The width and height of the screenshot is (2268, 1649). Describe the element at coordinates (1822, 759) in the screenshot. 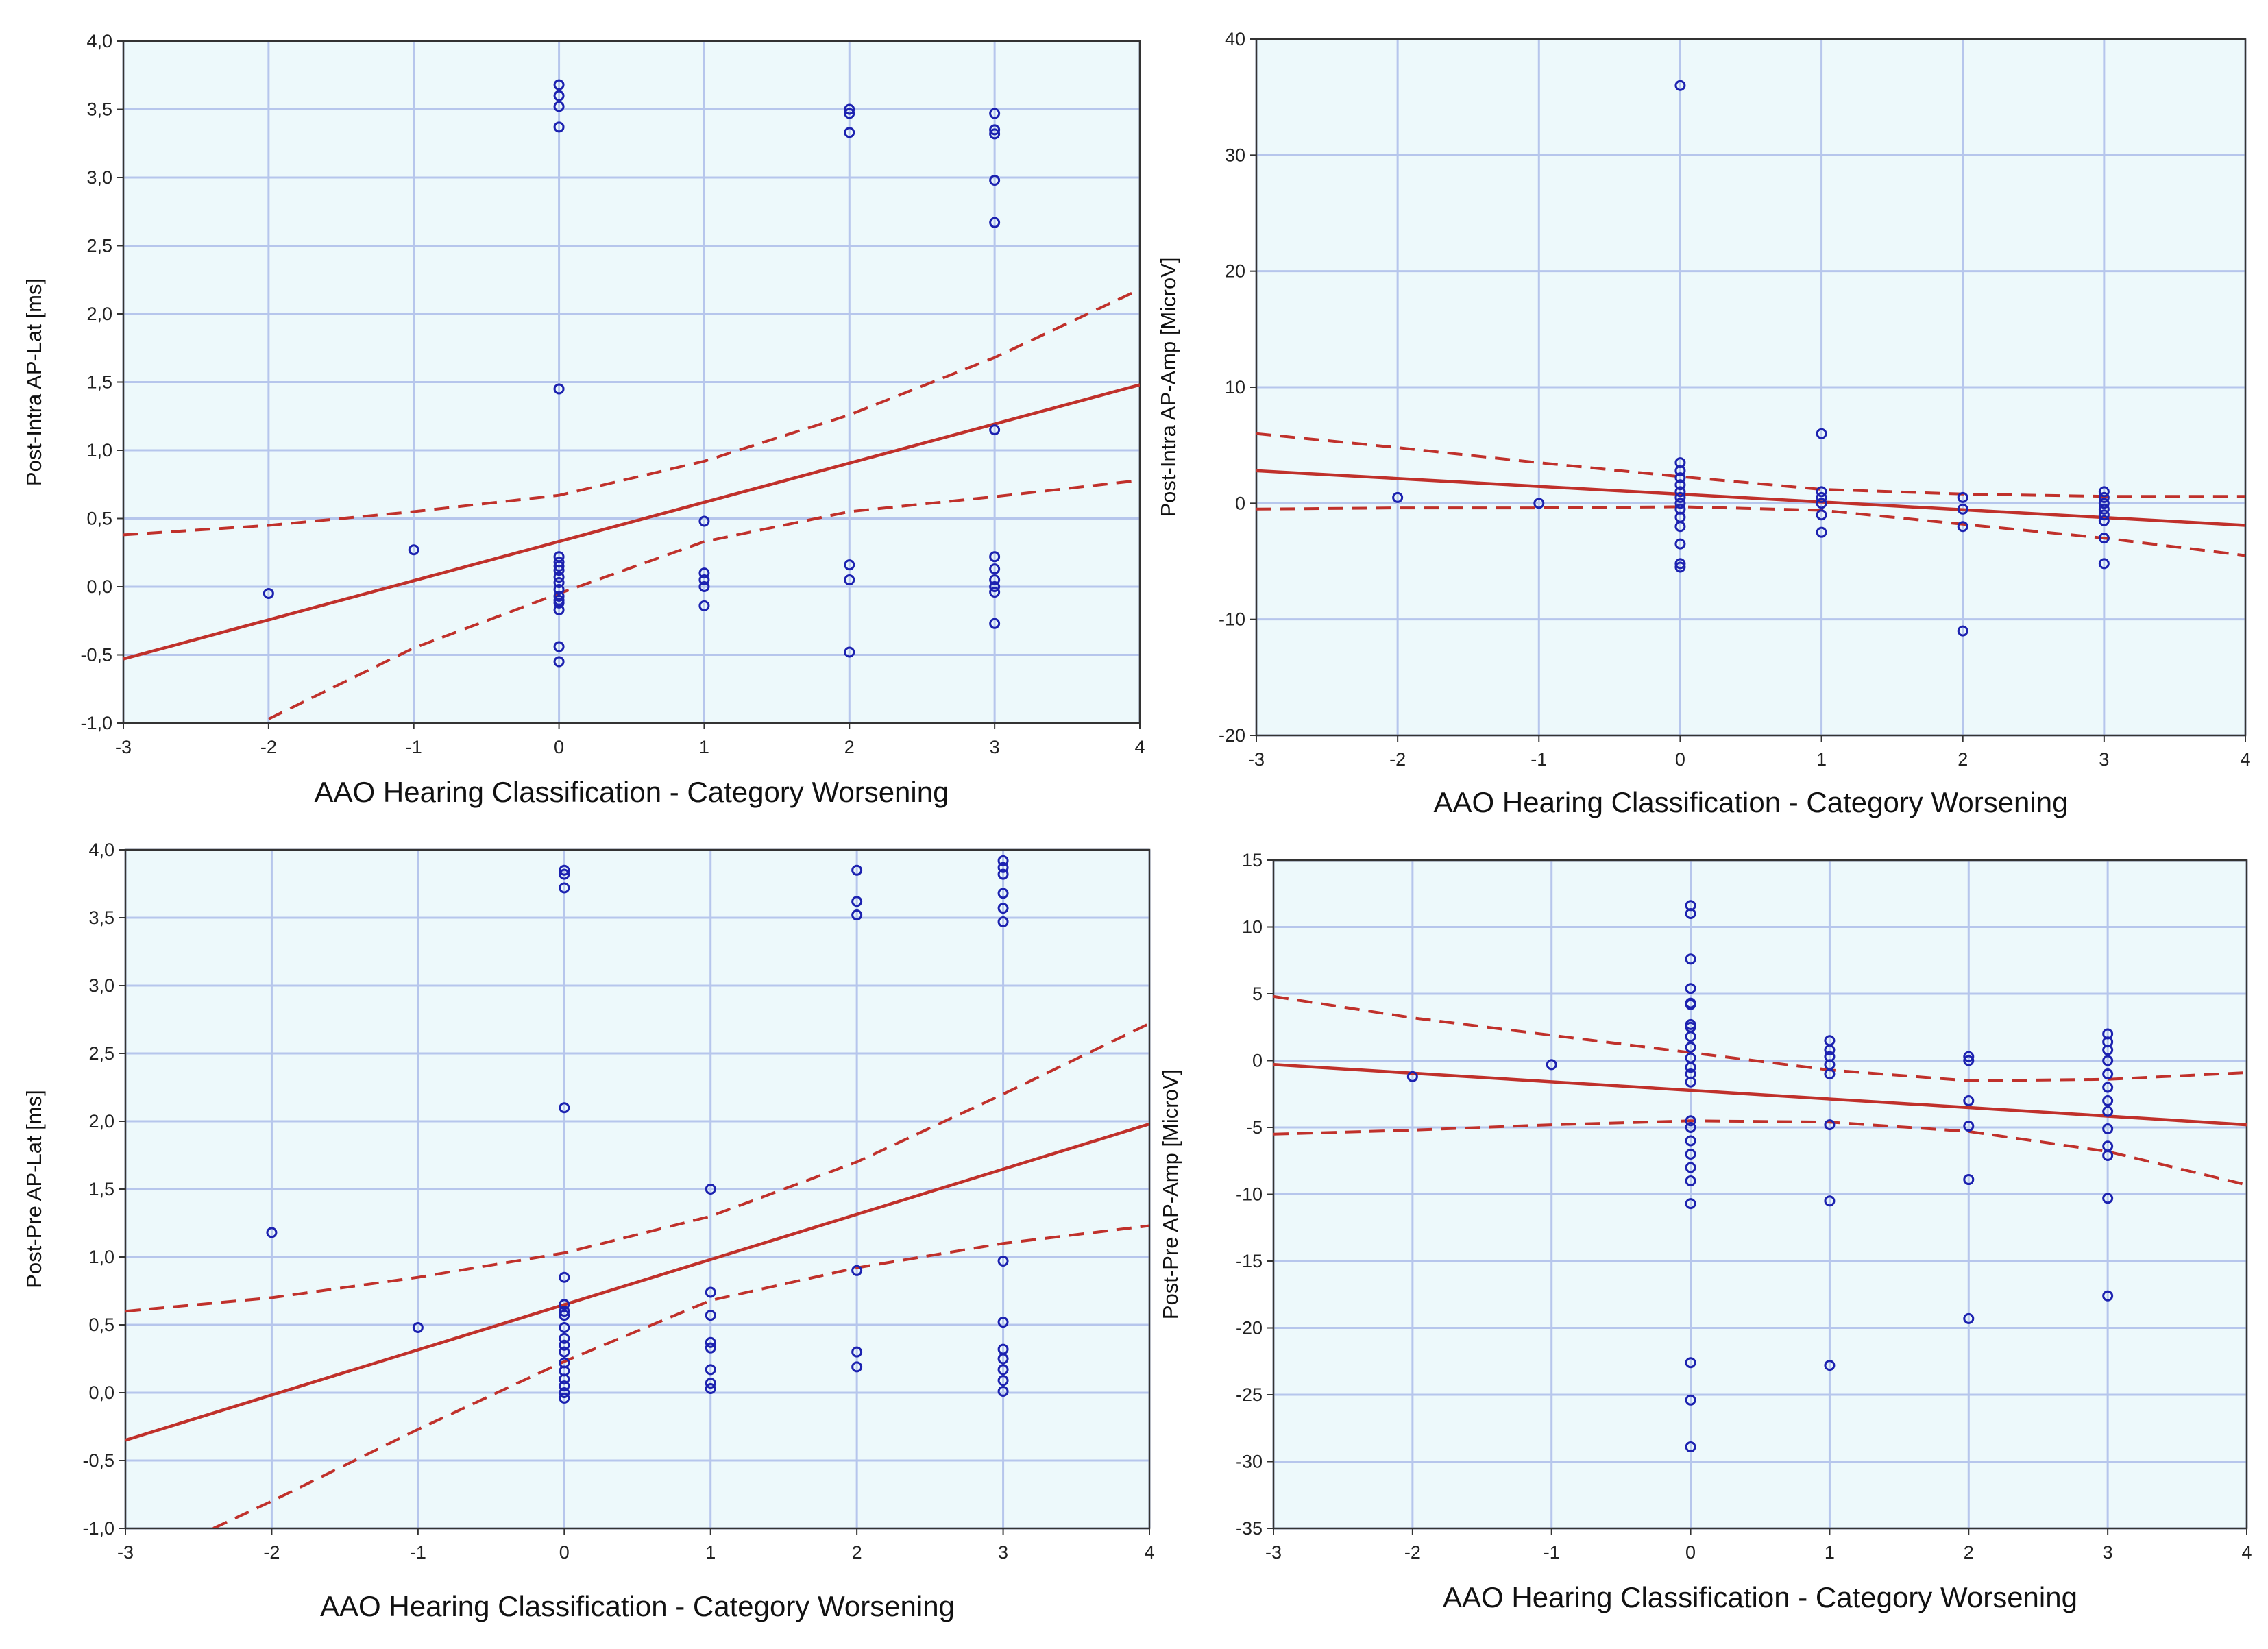

I see `x-tick-label: 1` at that location.